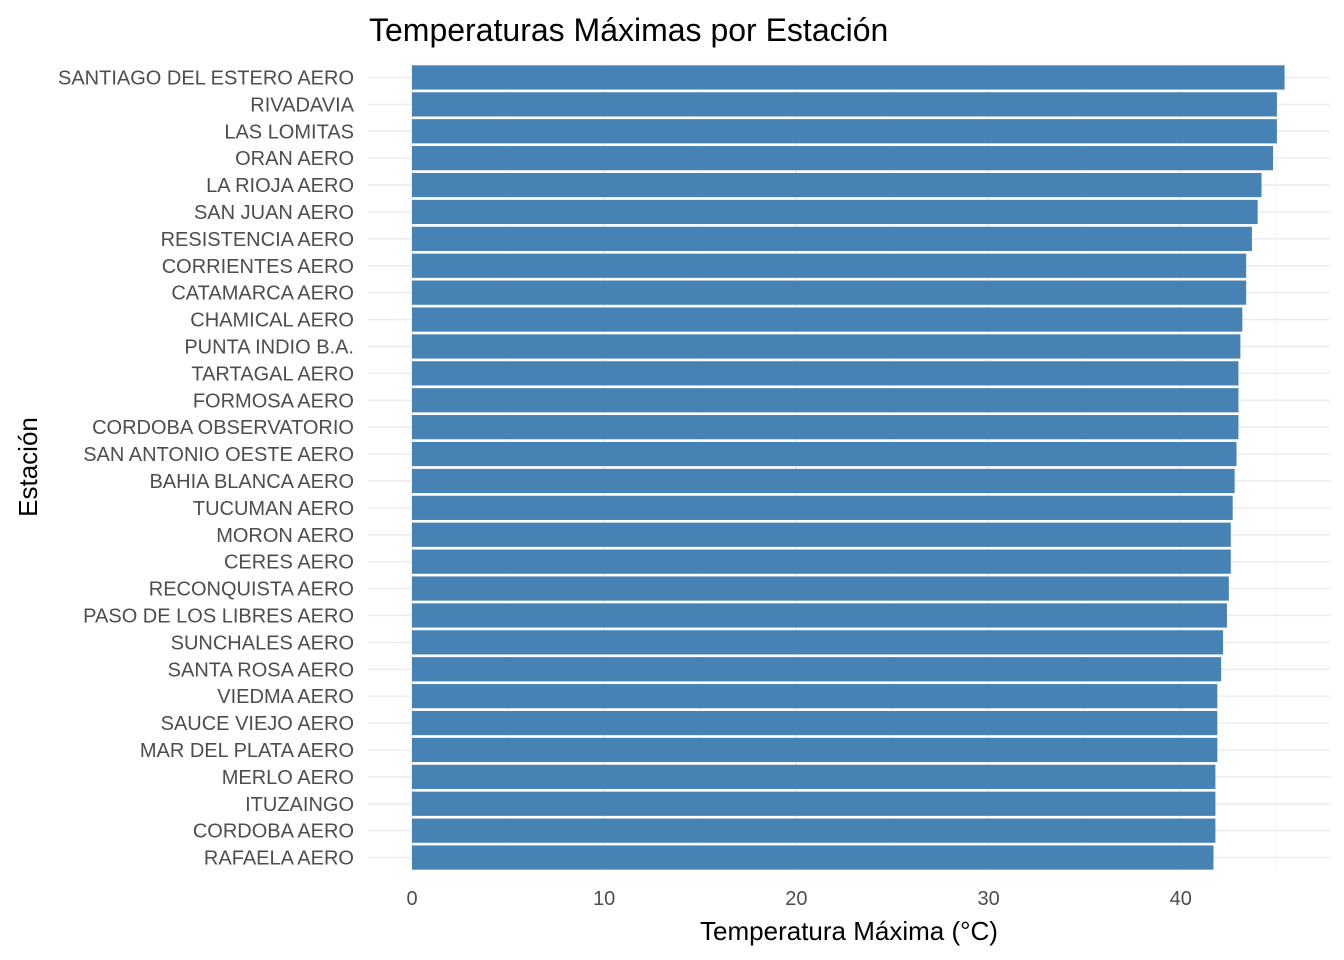  Describe the element at coordinates (289, 132) in the screenshot. I see `y-tick-label: LAS LOMITAS` at that location.